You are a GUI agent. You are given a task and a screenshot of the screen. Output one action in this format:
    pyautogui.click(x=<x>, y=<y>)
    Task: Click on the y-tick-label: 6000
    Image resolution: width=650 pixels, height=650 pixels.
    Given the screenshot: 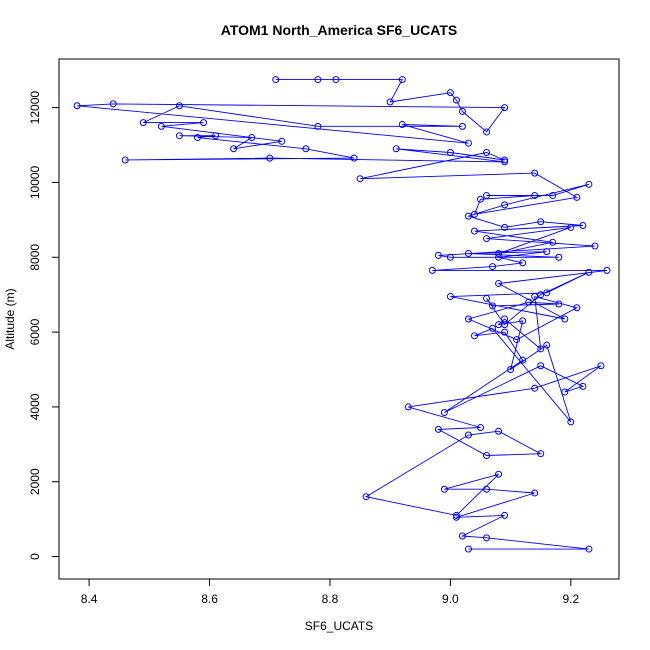 What is the action you would take?
    pyautogui.click(x=35, y=331)
    